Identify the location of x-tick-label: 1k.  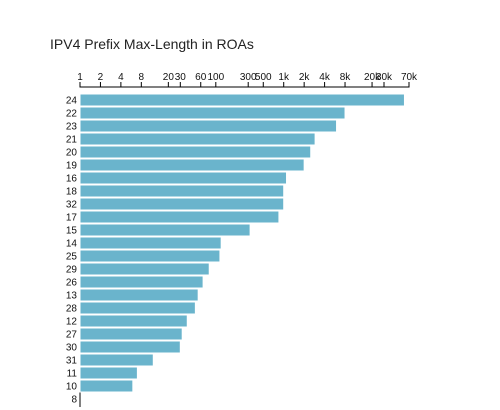
(284, 77).